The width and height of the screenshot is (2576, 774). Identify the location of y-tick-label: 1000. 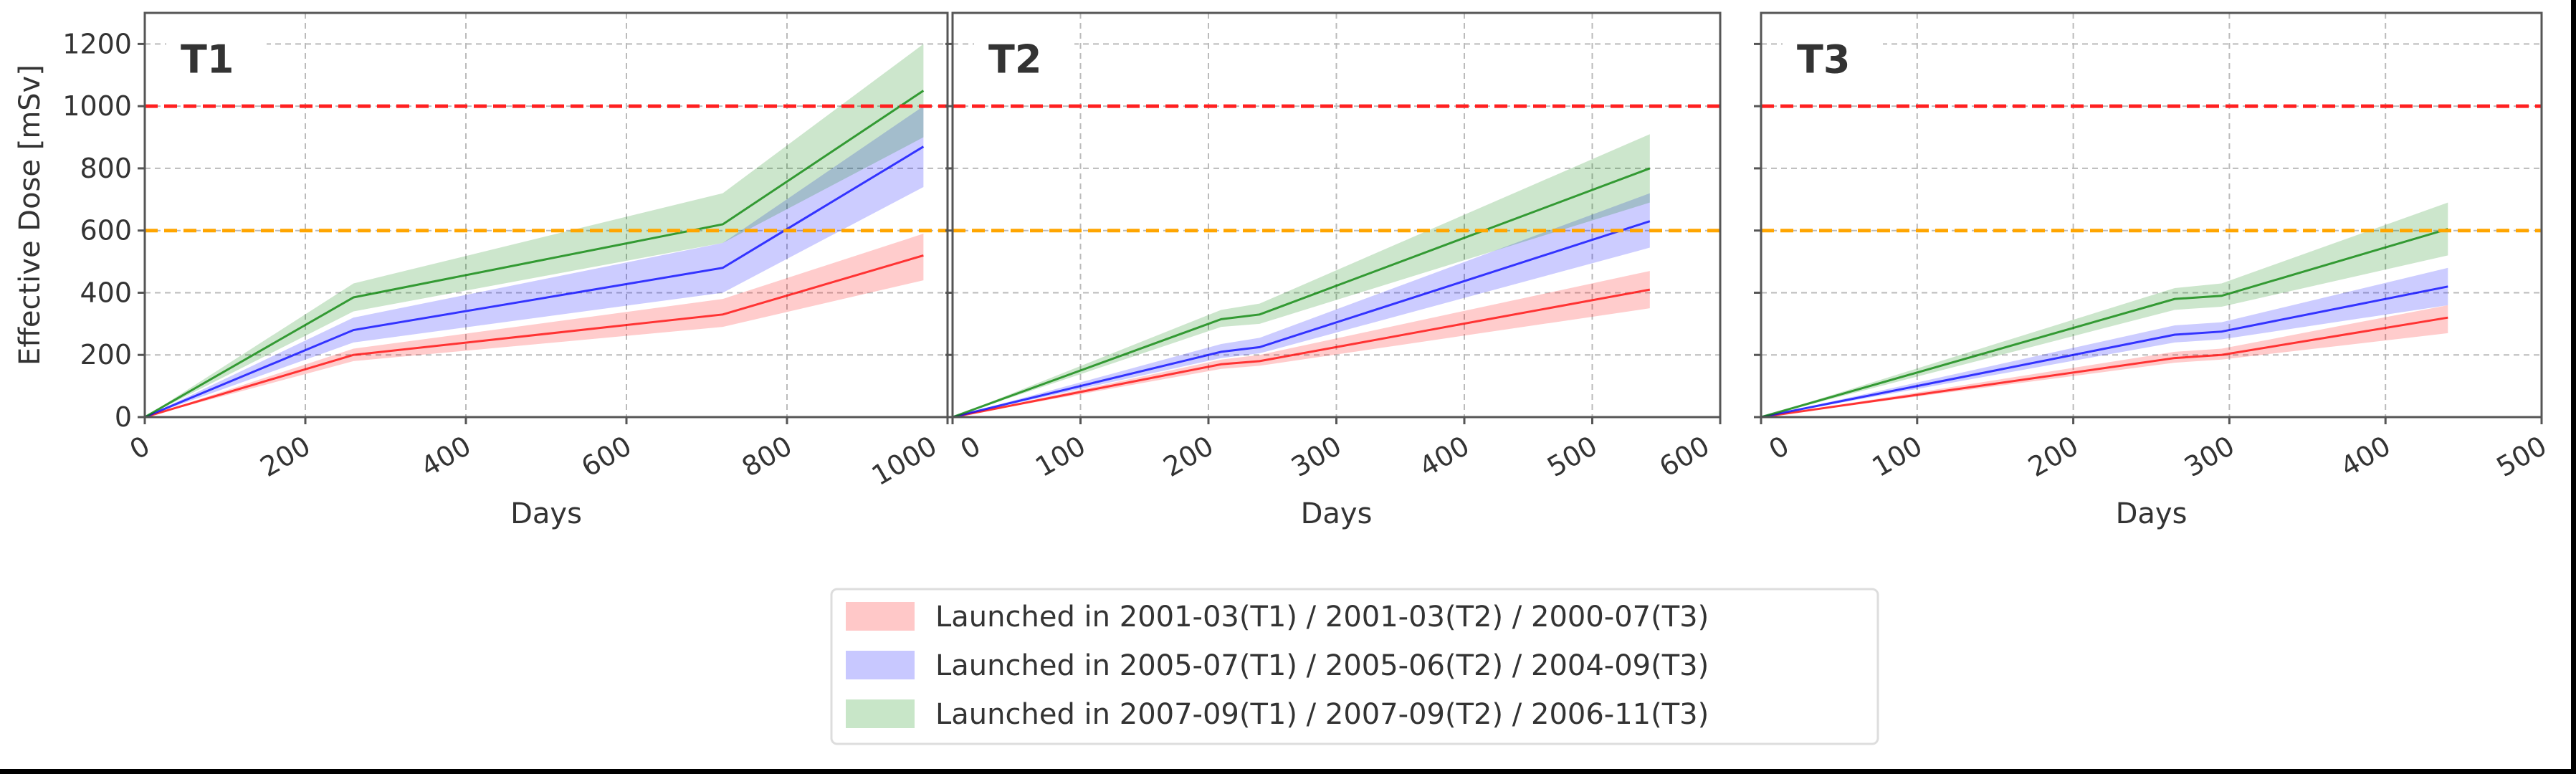
(97, 106).